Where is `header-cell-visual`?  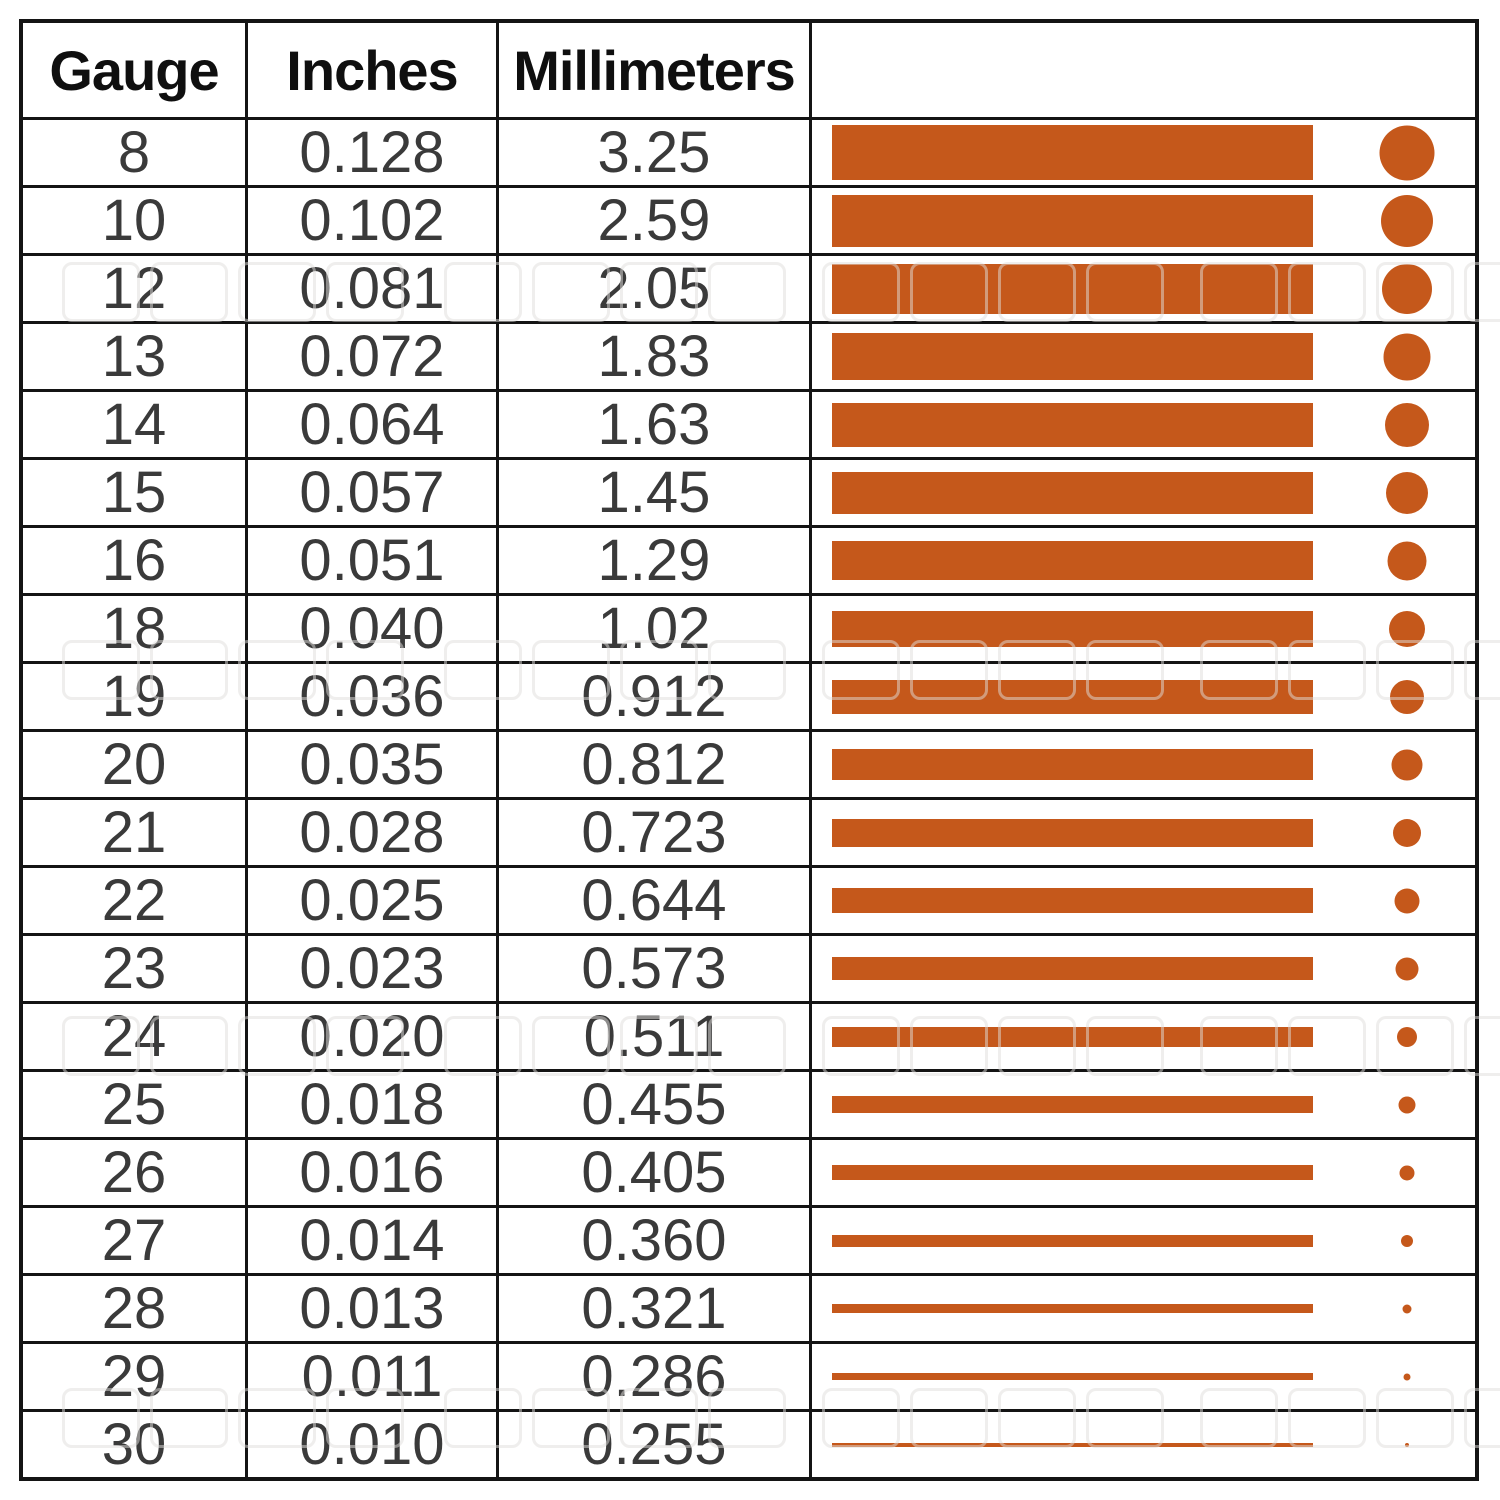 header-cell-visual is located at coordinates (1143, 70).